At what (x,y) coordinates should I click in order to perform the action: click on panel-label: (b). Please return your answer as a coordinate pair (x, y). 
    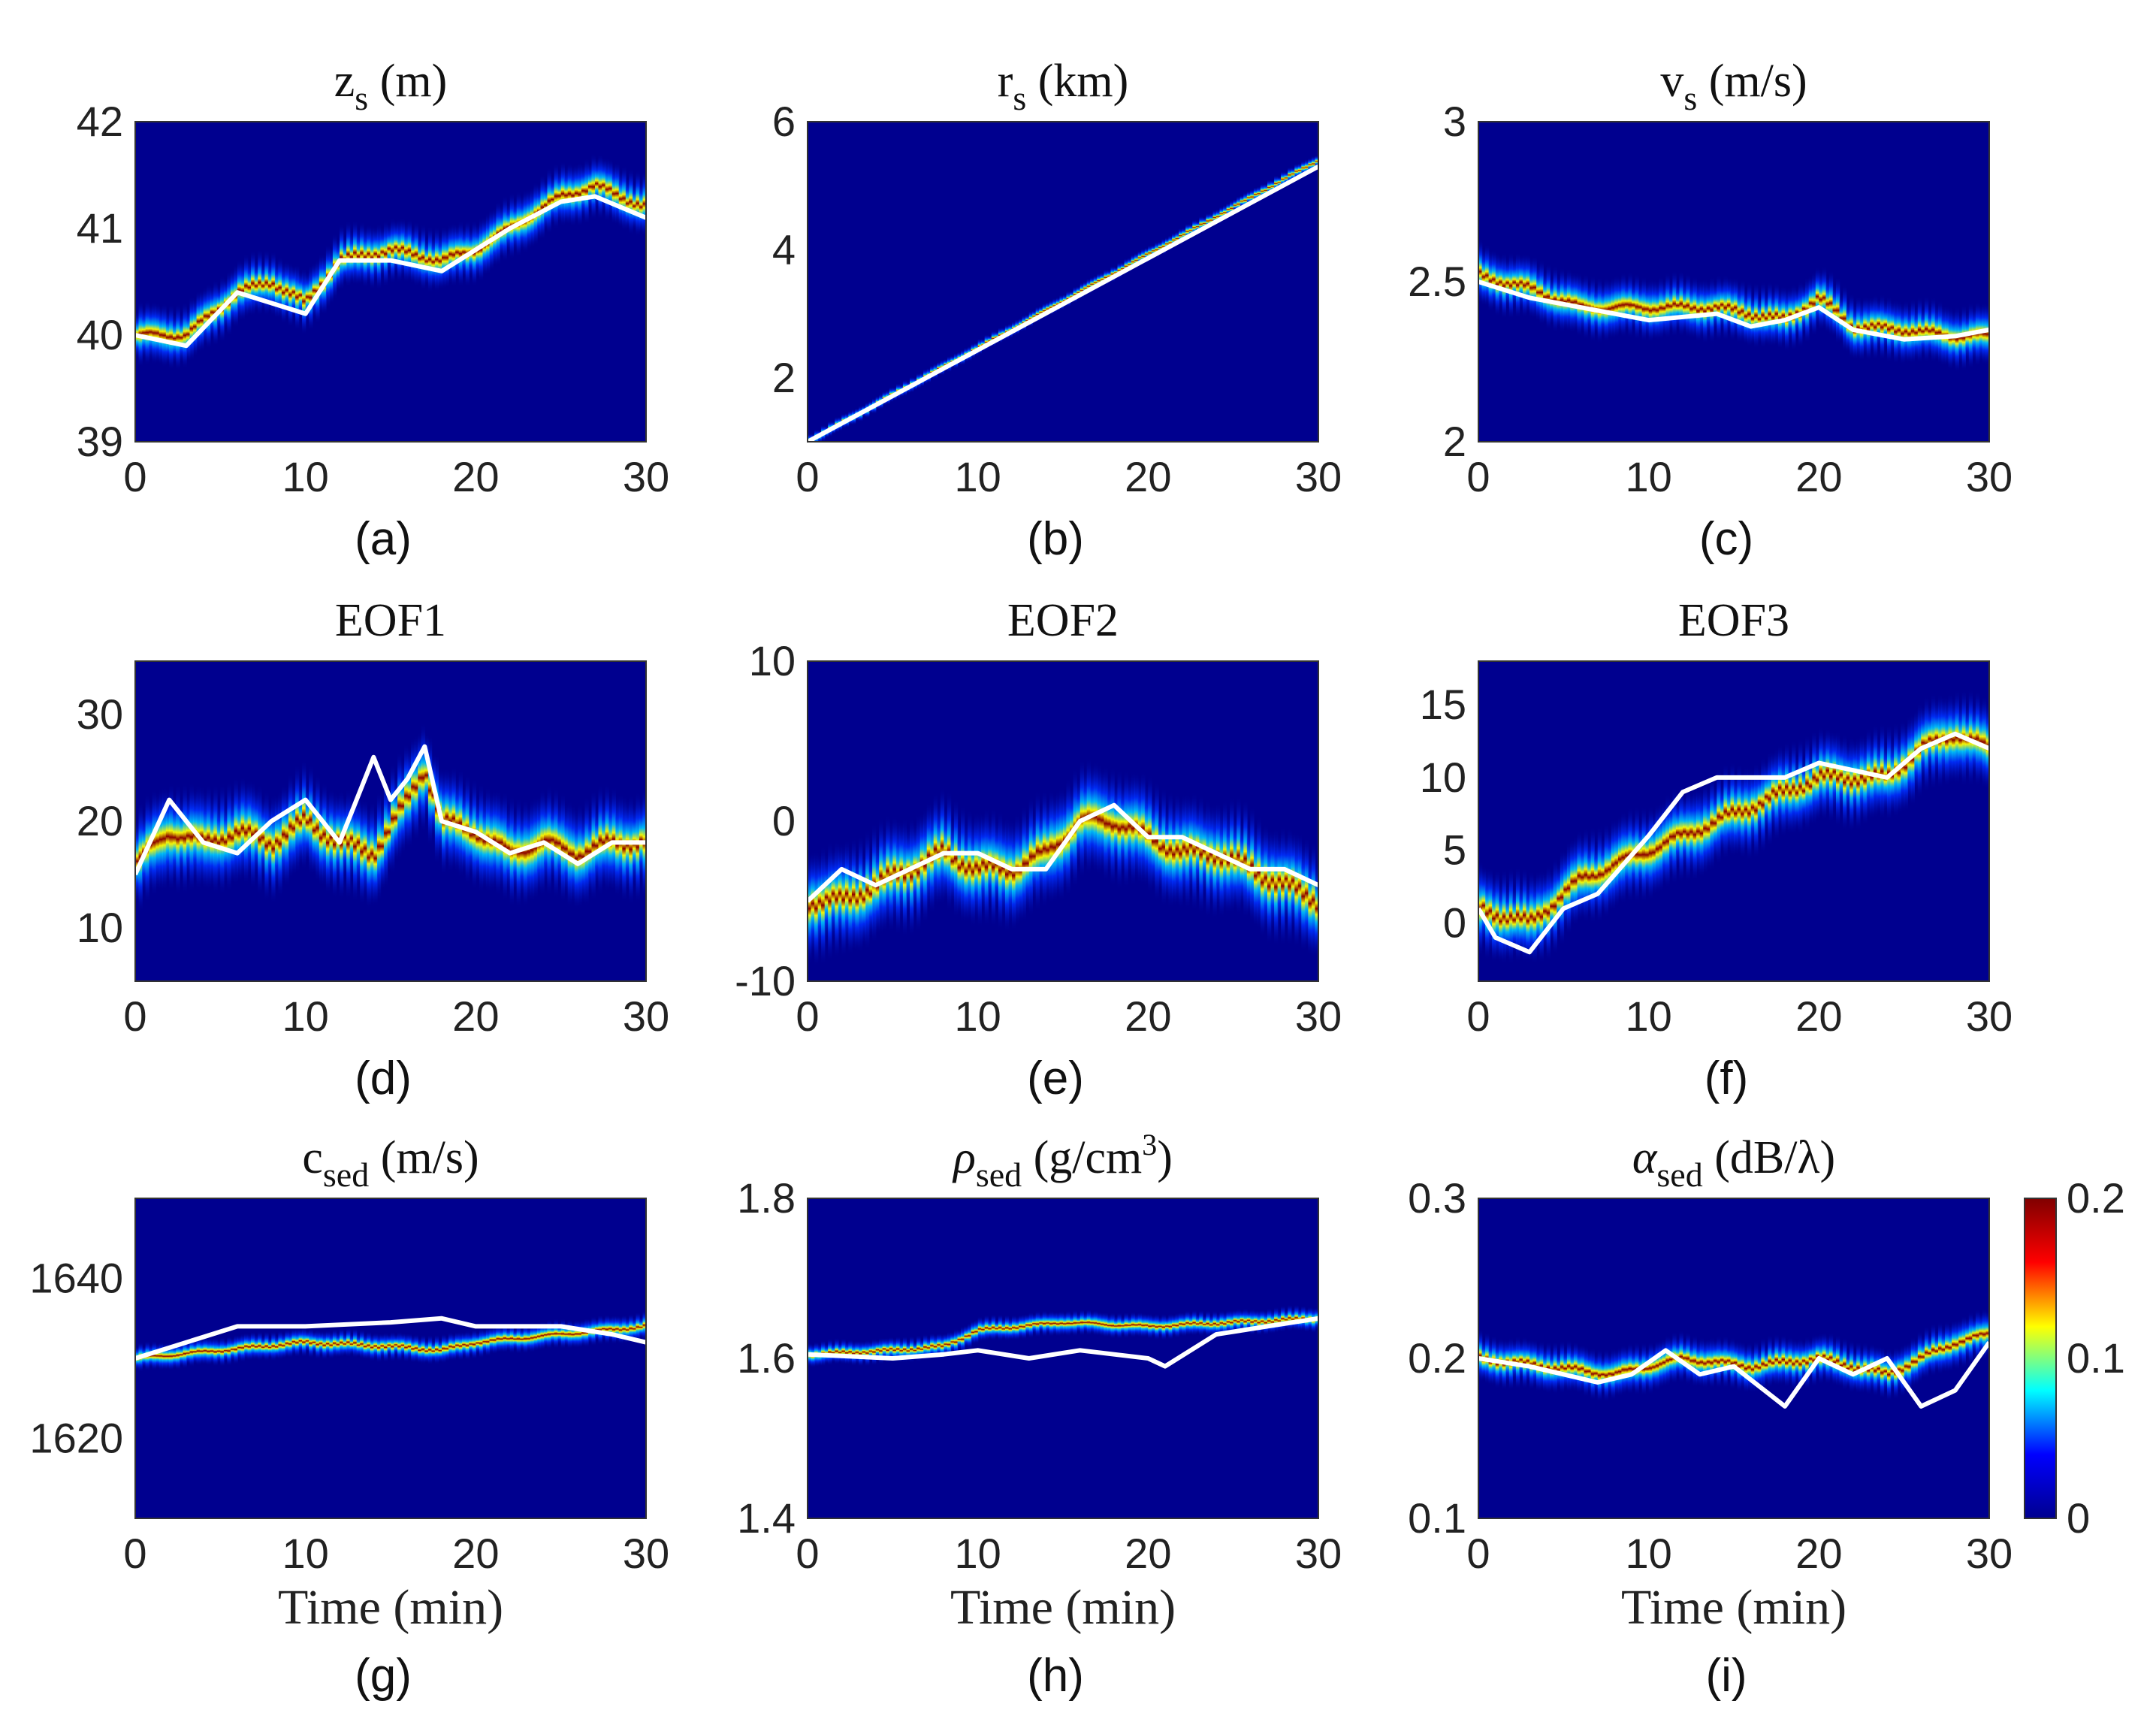
    Looking at the image, I should click on (1055, 539).